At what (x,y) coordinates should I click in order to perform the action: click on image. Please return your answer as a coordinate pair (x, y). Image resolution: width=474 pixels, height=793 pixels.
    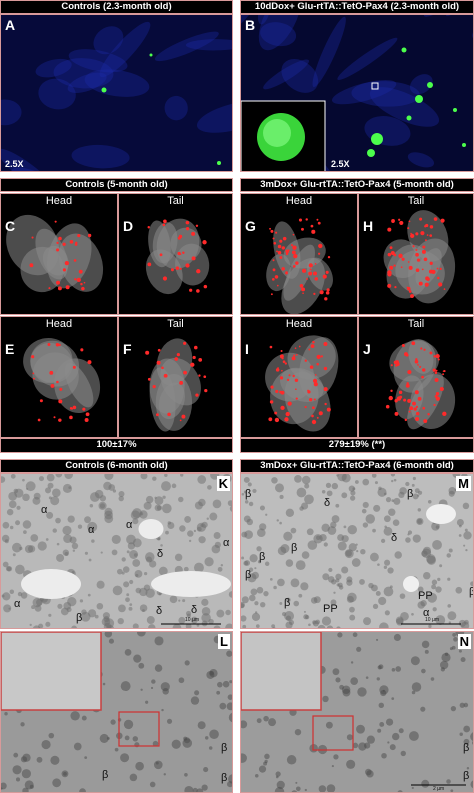
    Looking at the image, I should click on (299, 266).